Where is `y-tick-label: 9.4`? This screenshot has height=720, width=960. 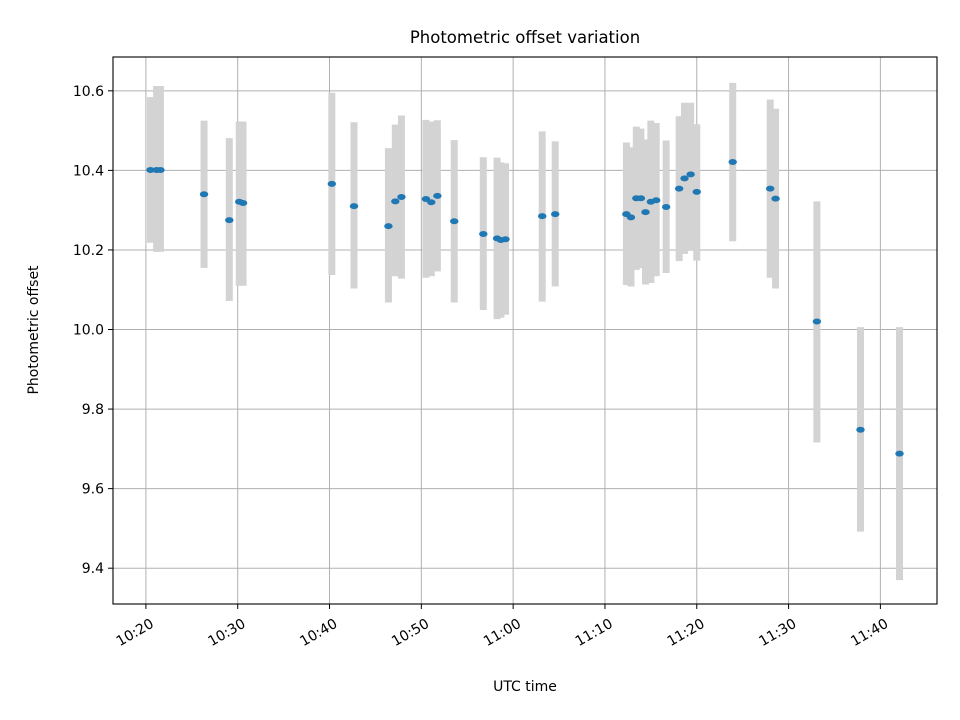
y-tick-label: 9.4 is located at coordinates (93, 569).